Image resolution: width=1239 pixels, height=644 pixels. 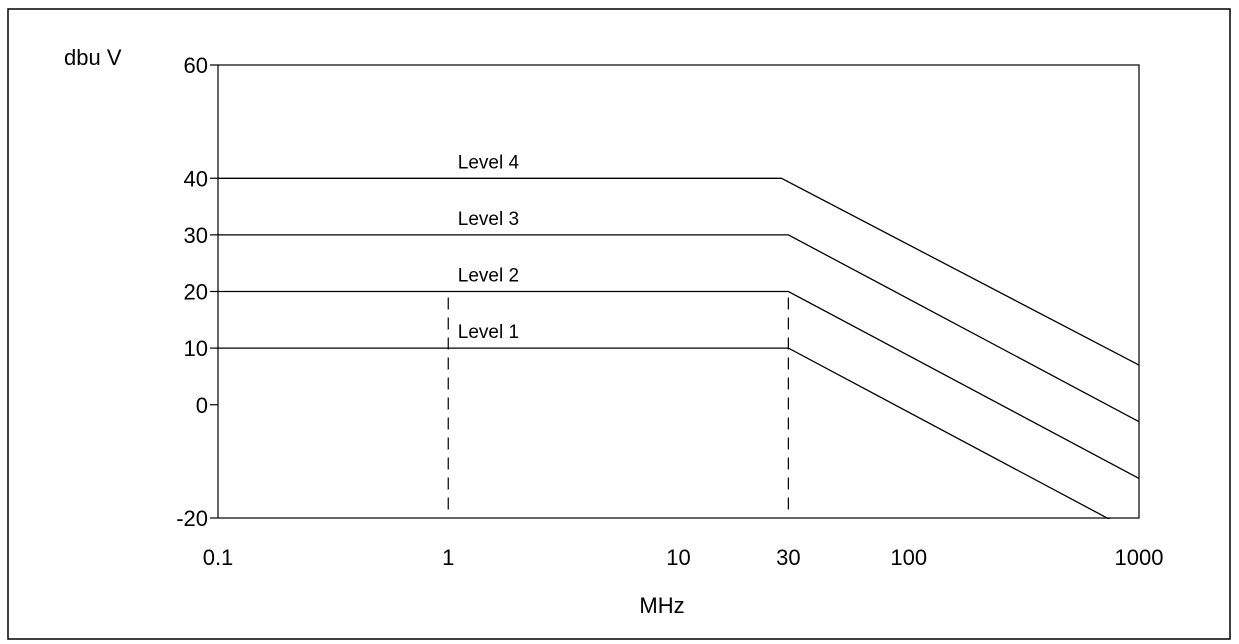 What do you see at coordinates (202, 405) in the screenshot?
I see `y-tick-label: 0` at bounding box center [202, 405].